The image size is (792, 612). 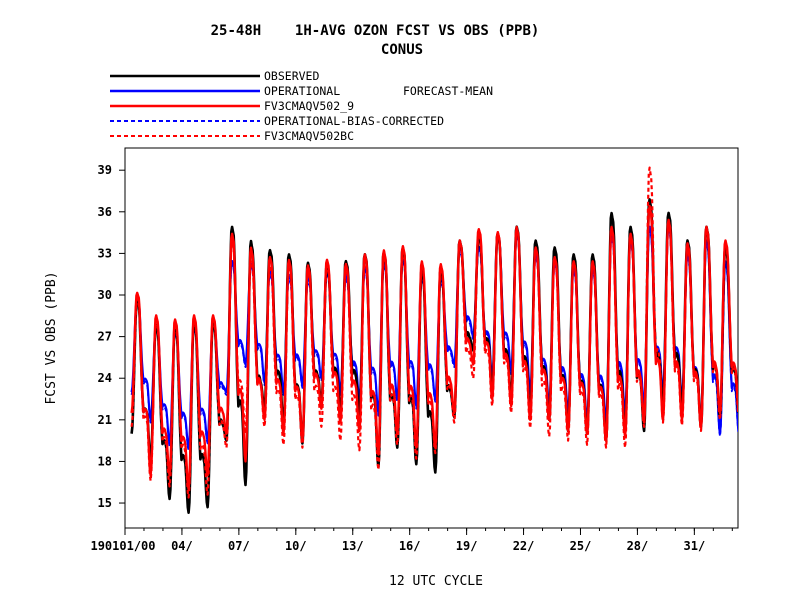 I want to click on chart-title: 25-48H 1H-AVG OZON FCST VS OBS (PPB), so click(x=375, y=31).